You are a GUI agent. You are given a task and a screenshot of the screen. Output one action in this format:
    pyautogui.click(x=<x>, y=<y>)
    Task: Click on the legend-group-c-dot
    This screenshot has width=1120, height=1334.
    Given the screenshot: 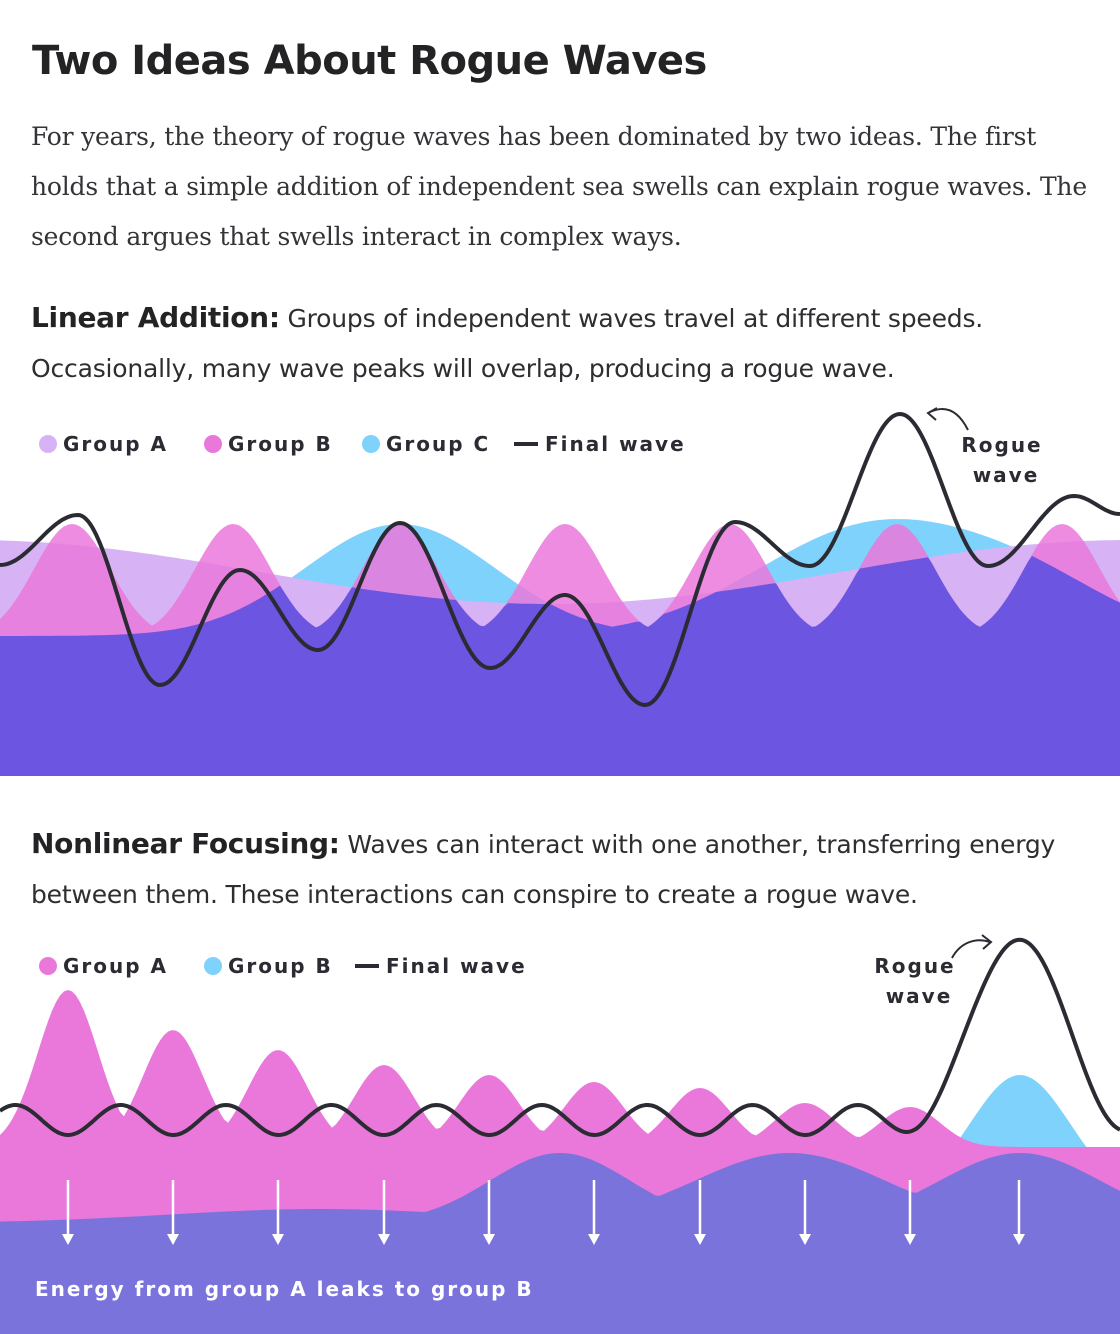 What is the action you would take?
    pyautogui.click(x=371, y=444)
    